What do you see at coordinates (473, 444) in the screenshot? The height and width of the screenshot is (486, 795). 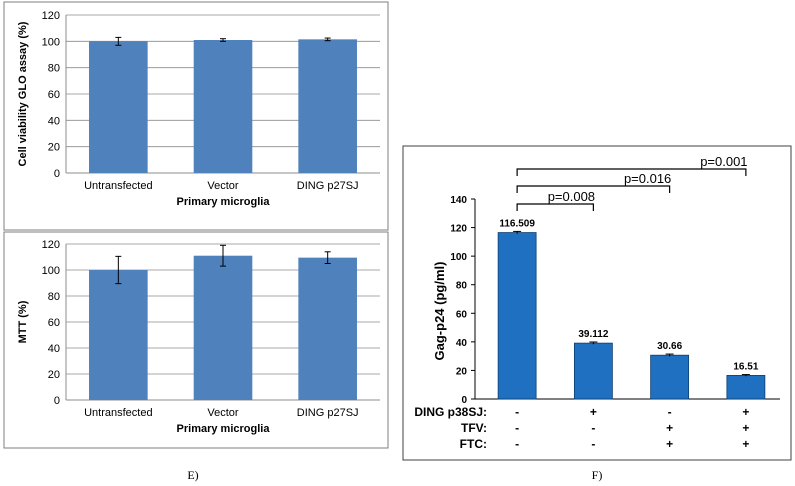 I see `p24-condition-row-label: FTC:` at bounding box center [473, 444].